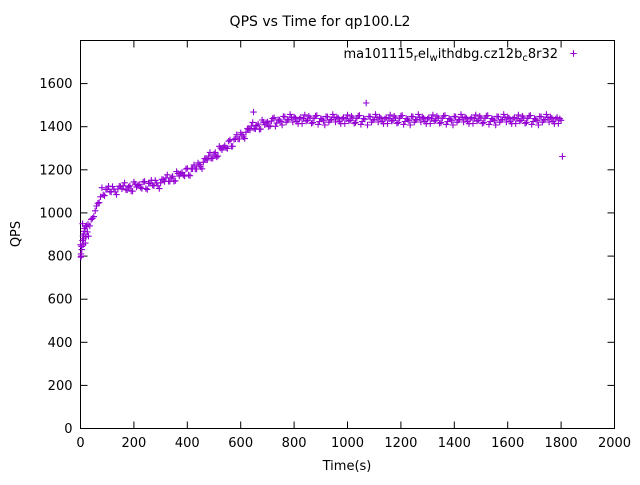 Image resolution: width=640 pixels, height=485 pixels. I want to click on x-tick-label: 1000, so click(347, 443).